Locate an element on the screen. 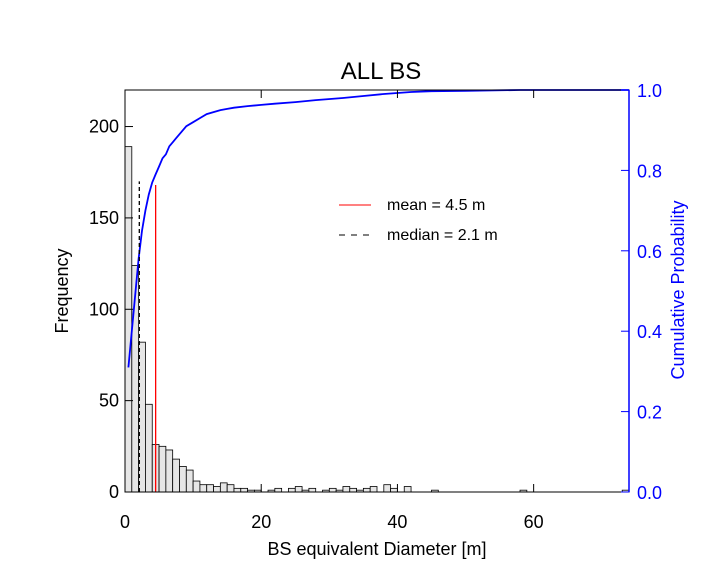  legend: mean = 4.5 m median = 2.1 m is located at coordinates (418, 220).